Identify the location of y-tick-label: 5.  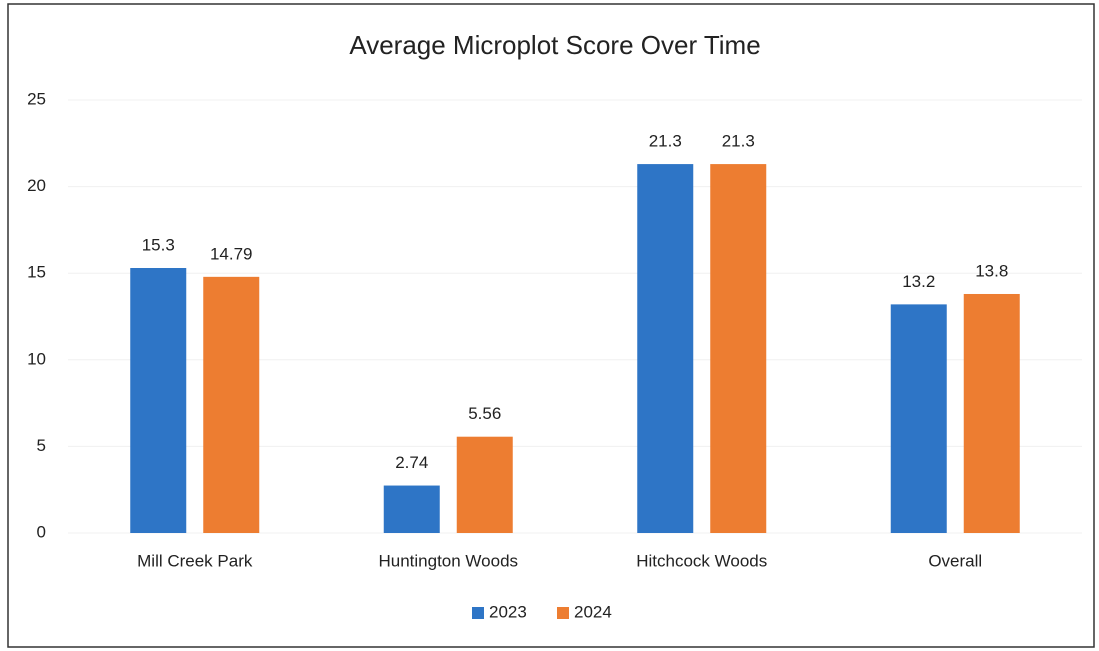
(41, 445).